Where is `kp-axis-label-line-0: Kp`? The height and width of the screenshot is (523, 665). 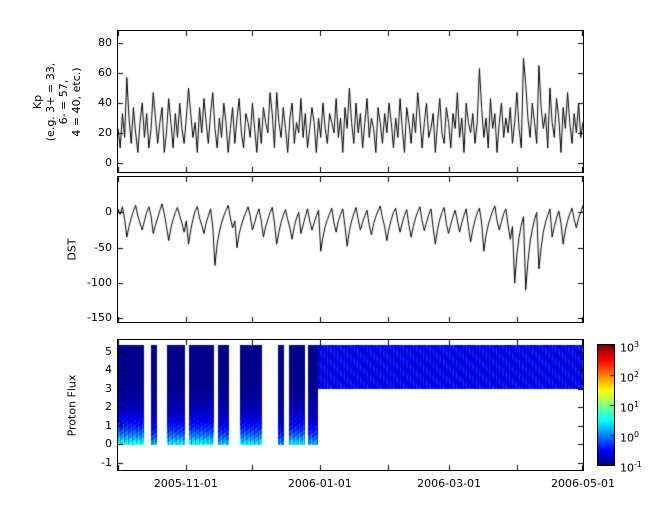
kp-axis-label-line-0: Kp is located at coordinates (37, 101).